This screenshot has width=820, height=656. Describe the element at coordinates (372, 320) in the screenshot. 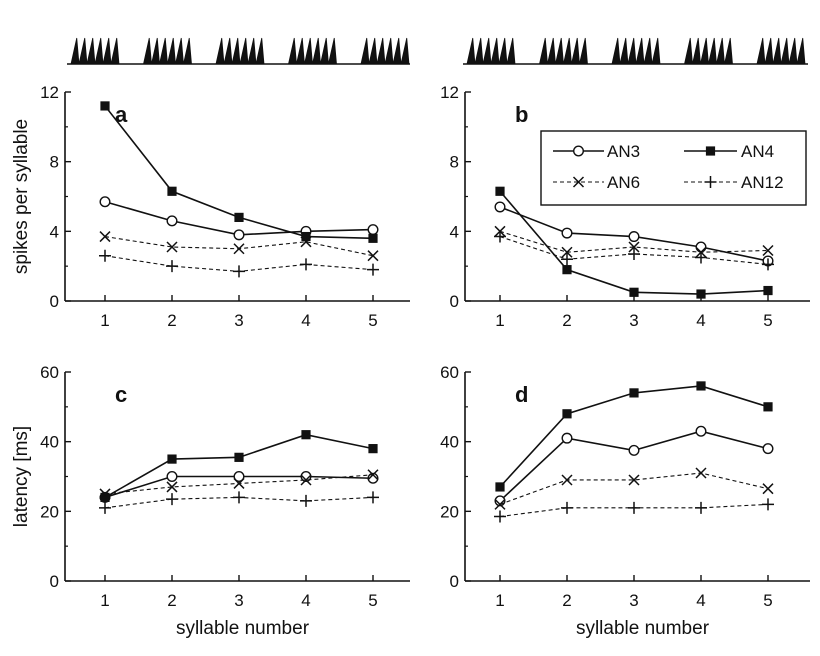

I see `x-tick-label-a-5: 5` at that location.